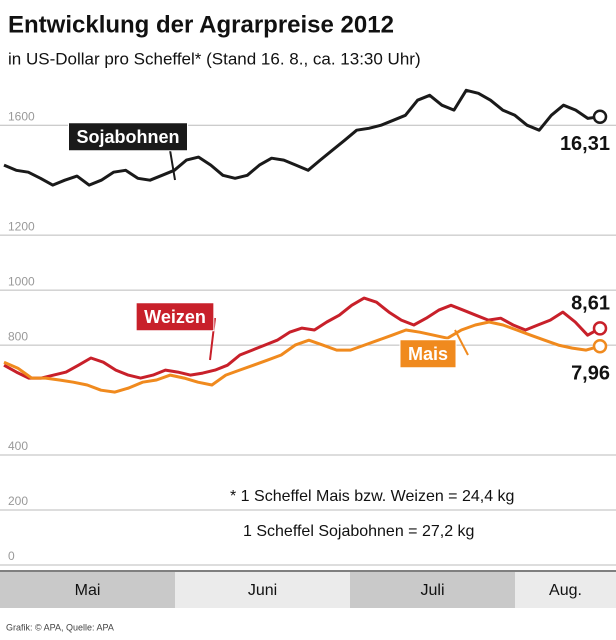 Image resolution: width=616 pixels, height=640 pixels. What do you see at coordinates (372, 496) in the screenshot?
I see `footnote: * 1 Scheffel Mais bzw. Weizen = 24,4 kg` at bounding box center [372, 496].